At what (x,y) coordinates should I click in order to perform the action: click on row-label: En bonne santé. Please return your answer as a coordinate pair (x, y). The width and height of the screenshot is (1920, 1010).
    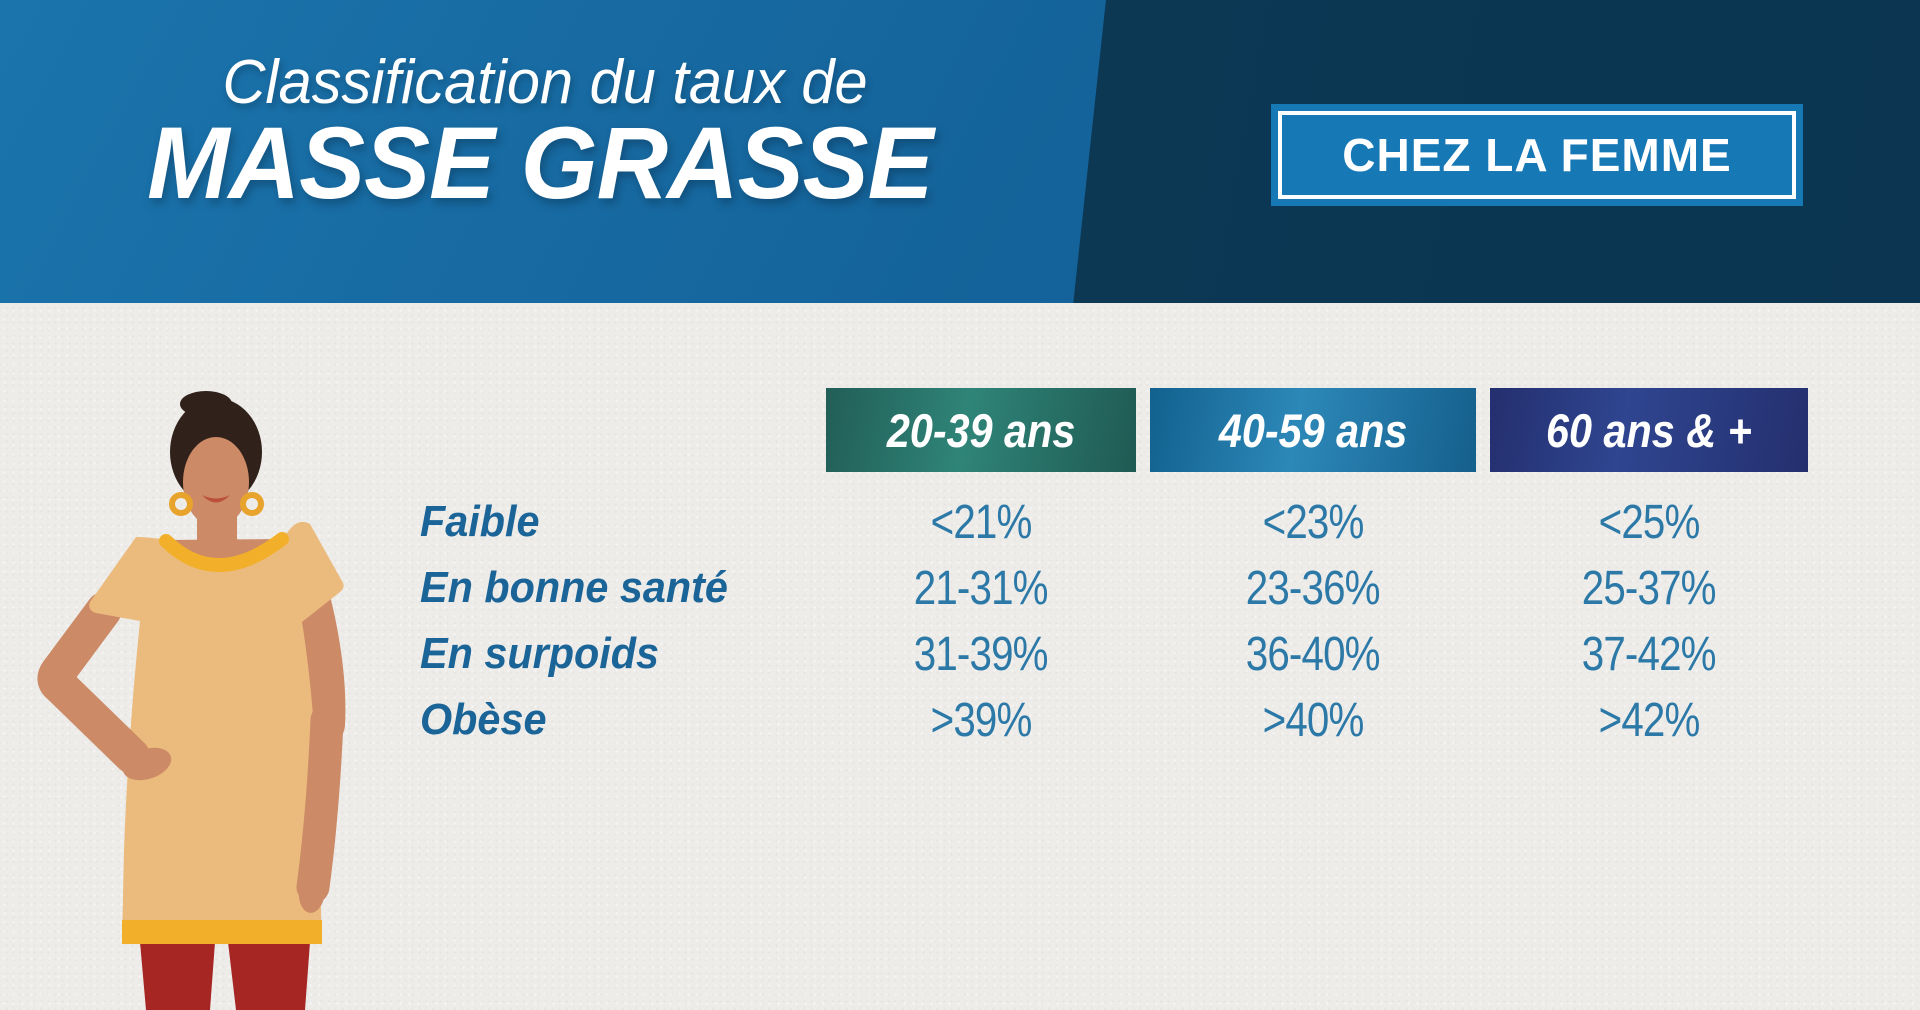
    Looking at the image, I should click on (574, 587).